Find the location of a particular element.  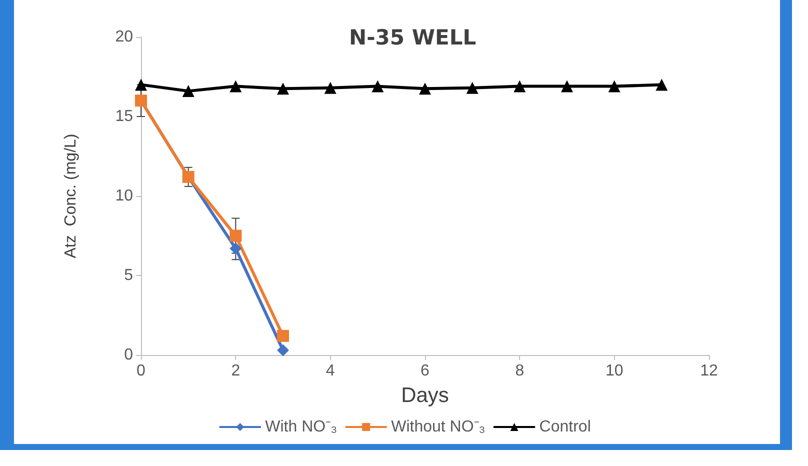

y-tick-label: 5 is located at coordinates (129, 275).